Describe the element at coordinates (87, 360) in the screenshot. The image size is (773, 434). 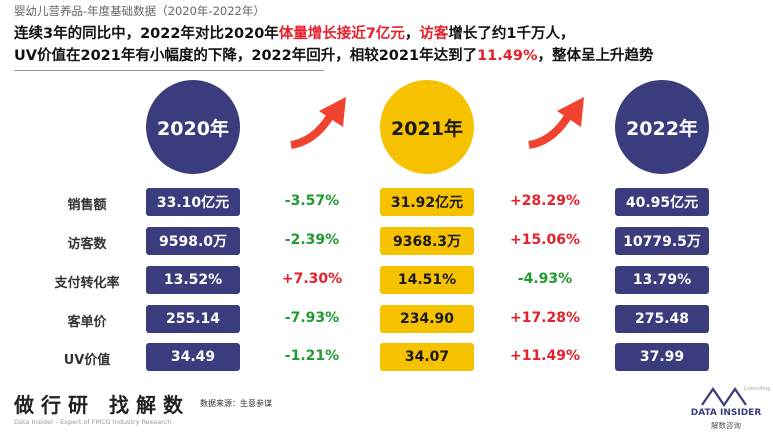
I see `metric-label-uv-value: UV价值` at that location.